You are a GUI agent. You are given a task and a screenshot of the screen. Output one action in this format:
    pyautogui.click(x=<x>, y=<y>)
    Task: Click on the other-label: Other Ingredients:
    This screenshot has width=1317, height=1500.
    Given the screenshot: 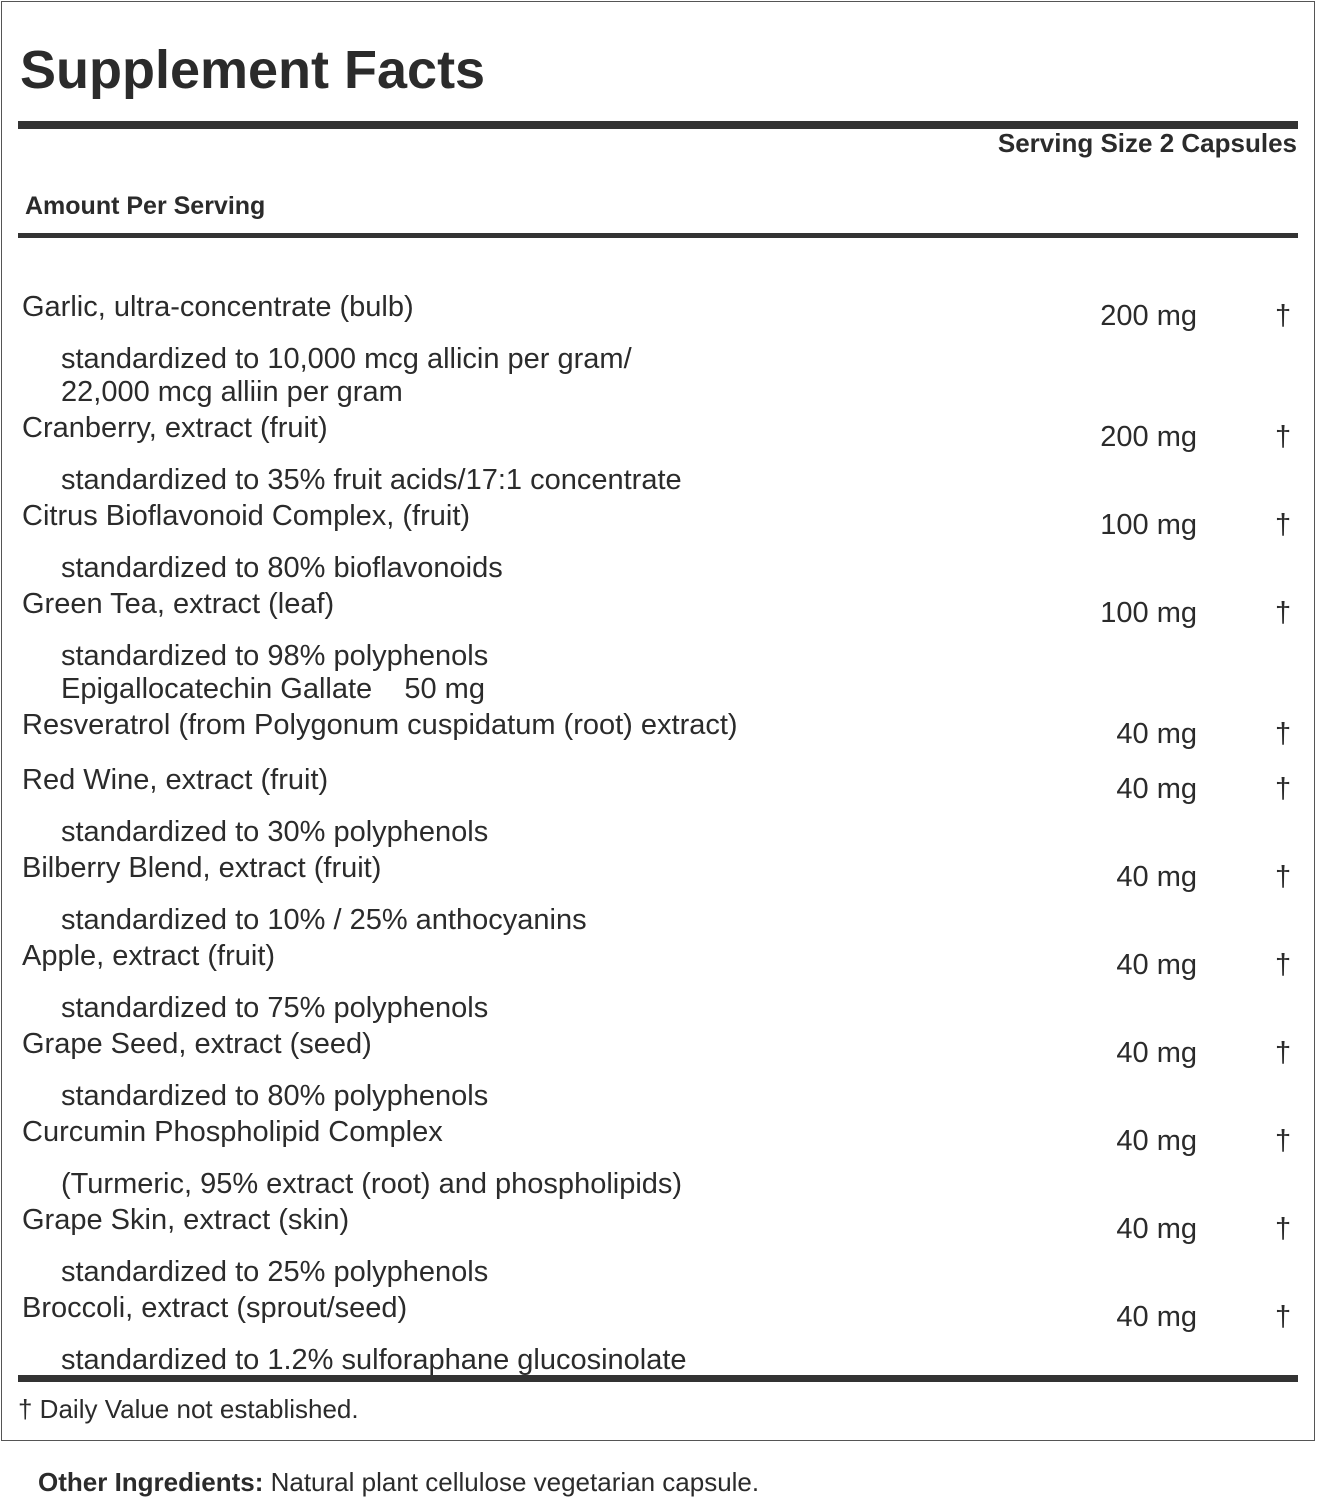 What is the action you would take?
    pyautogui.click(x=151, y=1482)
    